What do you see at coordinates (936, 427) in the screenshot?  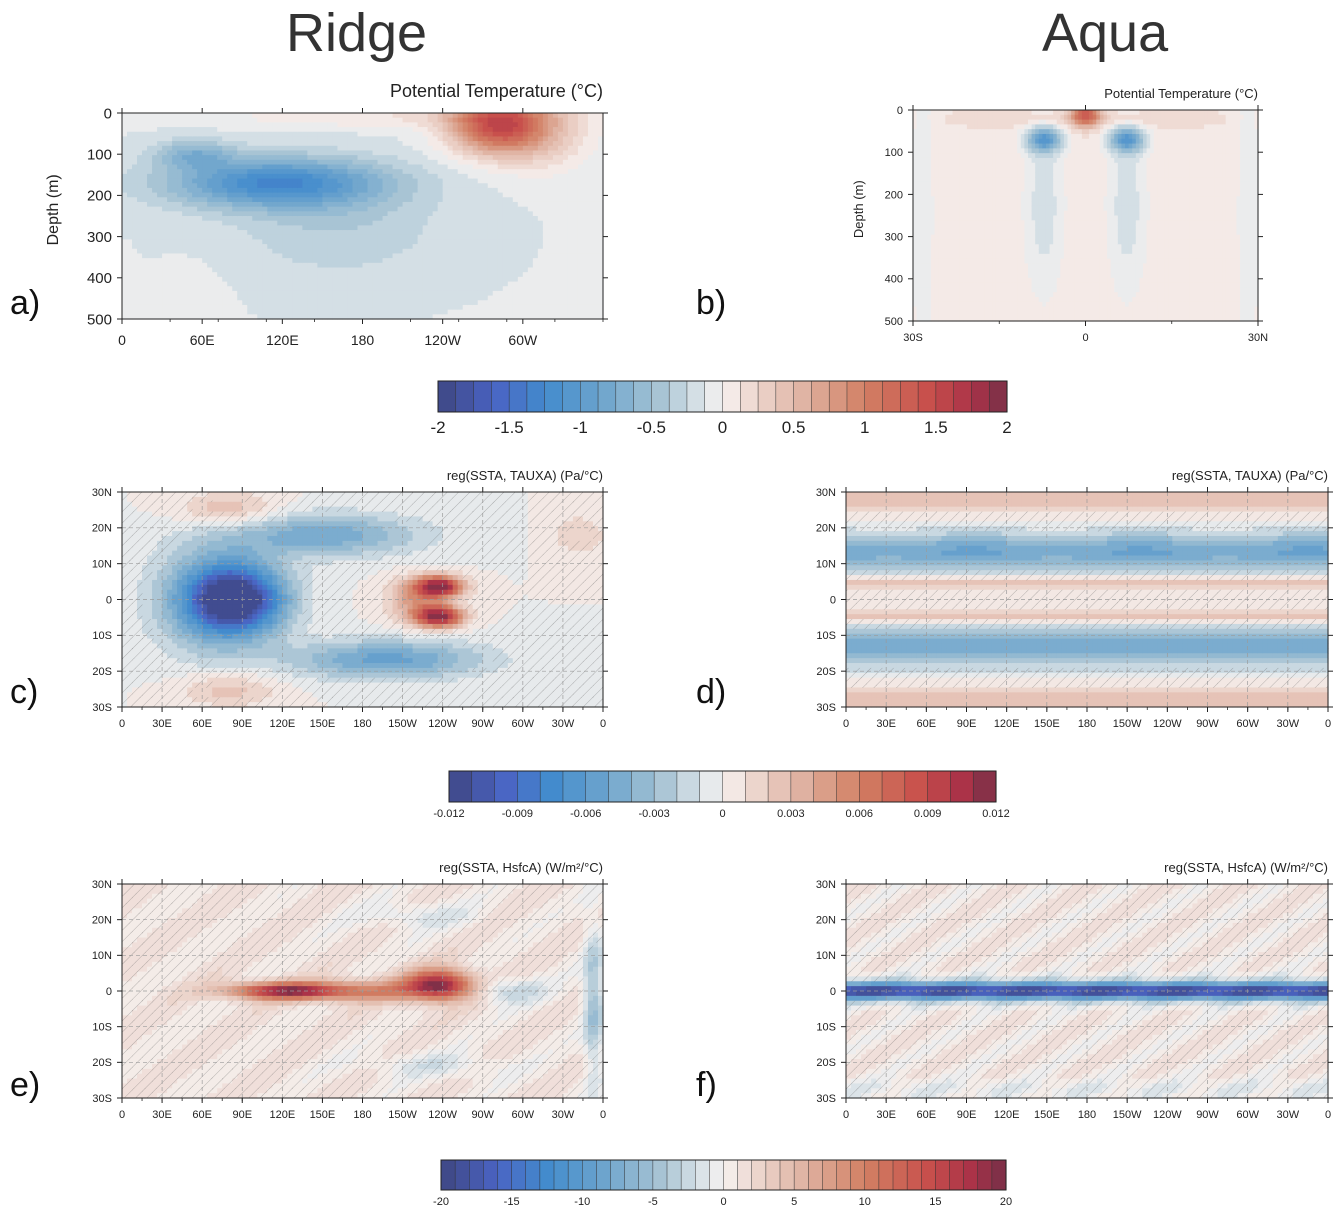 I see `colorbar-label: 1.5` at bounding box center [936, 427].